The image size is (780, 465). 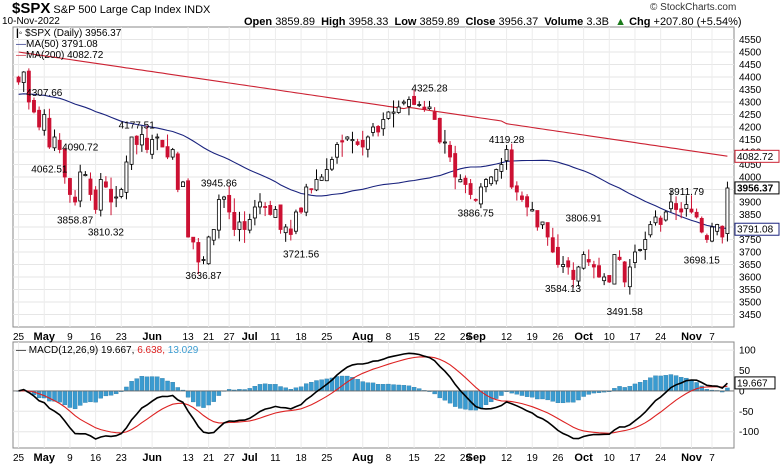 I want to click on date-tick-label: 27, so click(x=230, y=458).